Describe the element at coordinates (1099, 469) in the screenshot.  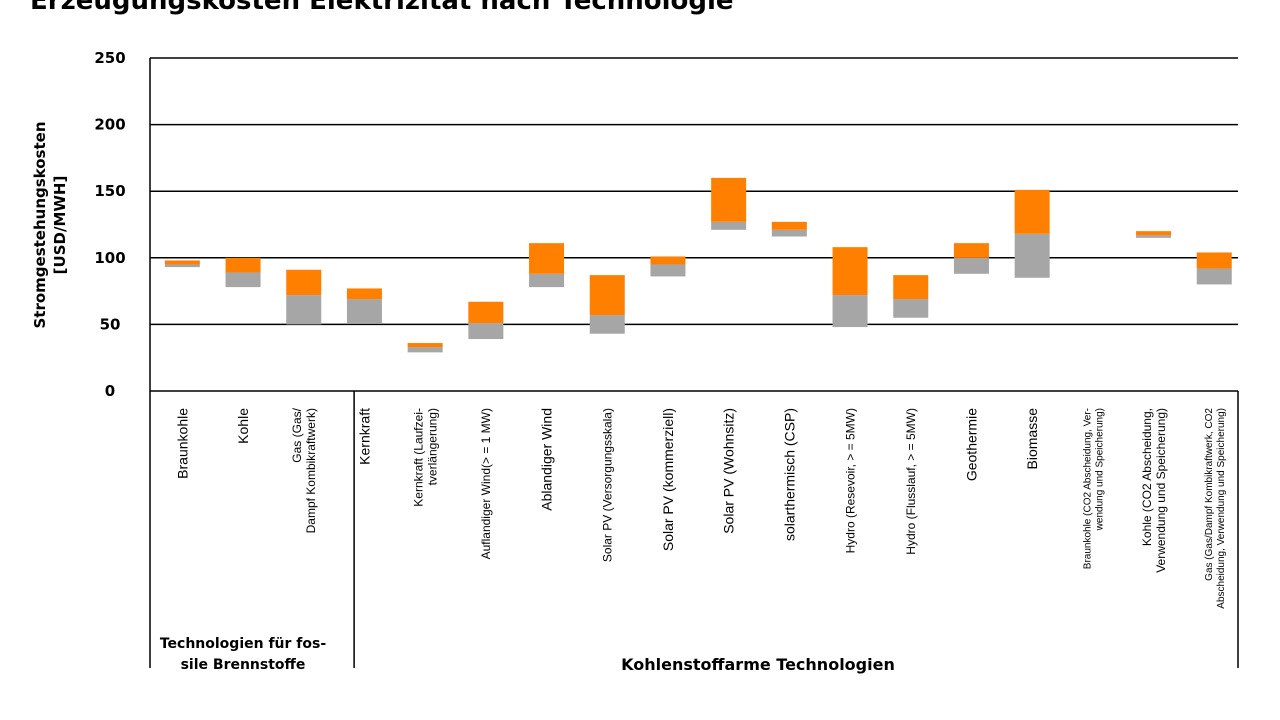
I see `x-tick-label: wendung und Speicherung)` at that location.